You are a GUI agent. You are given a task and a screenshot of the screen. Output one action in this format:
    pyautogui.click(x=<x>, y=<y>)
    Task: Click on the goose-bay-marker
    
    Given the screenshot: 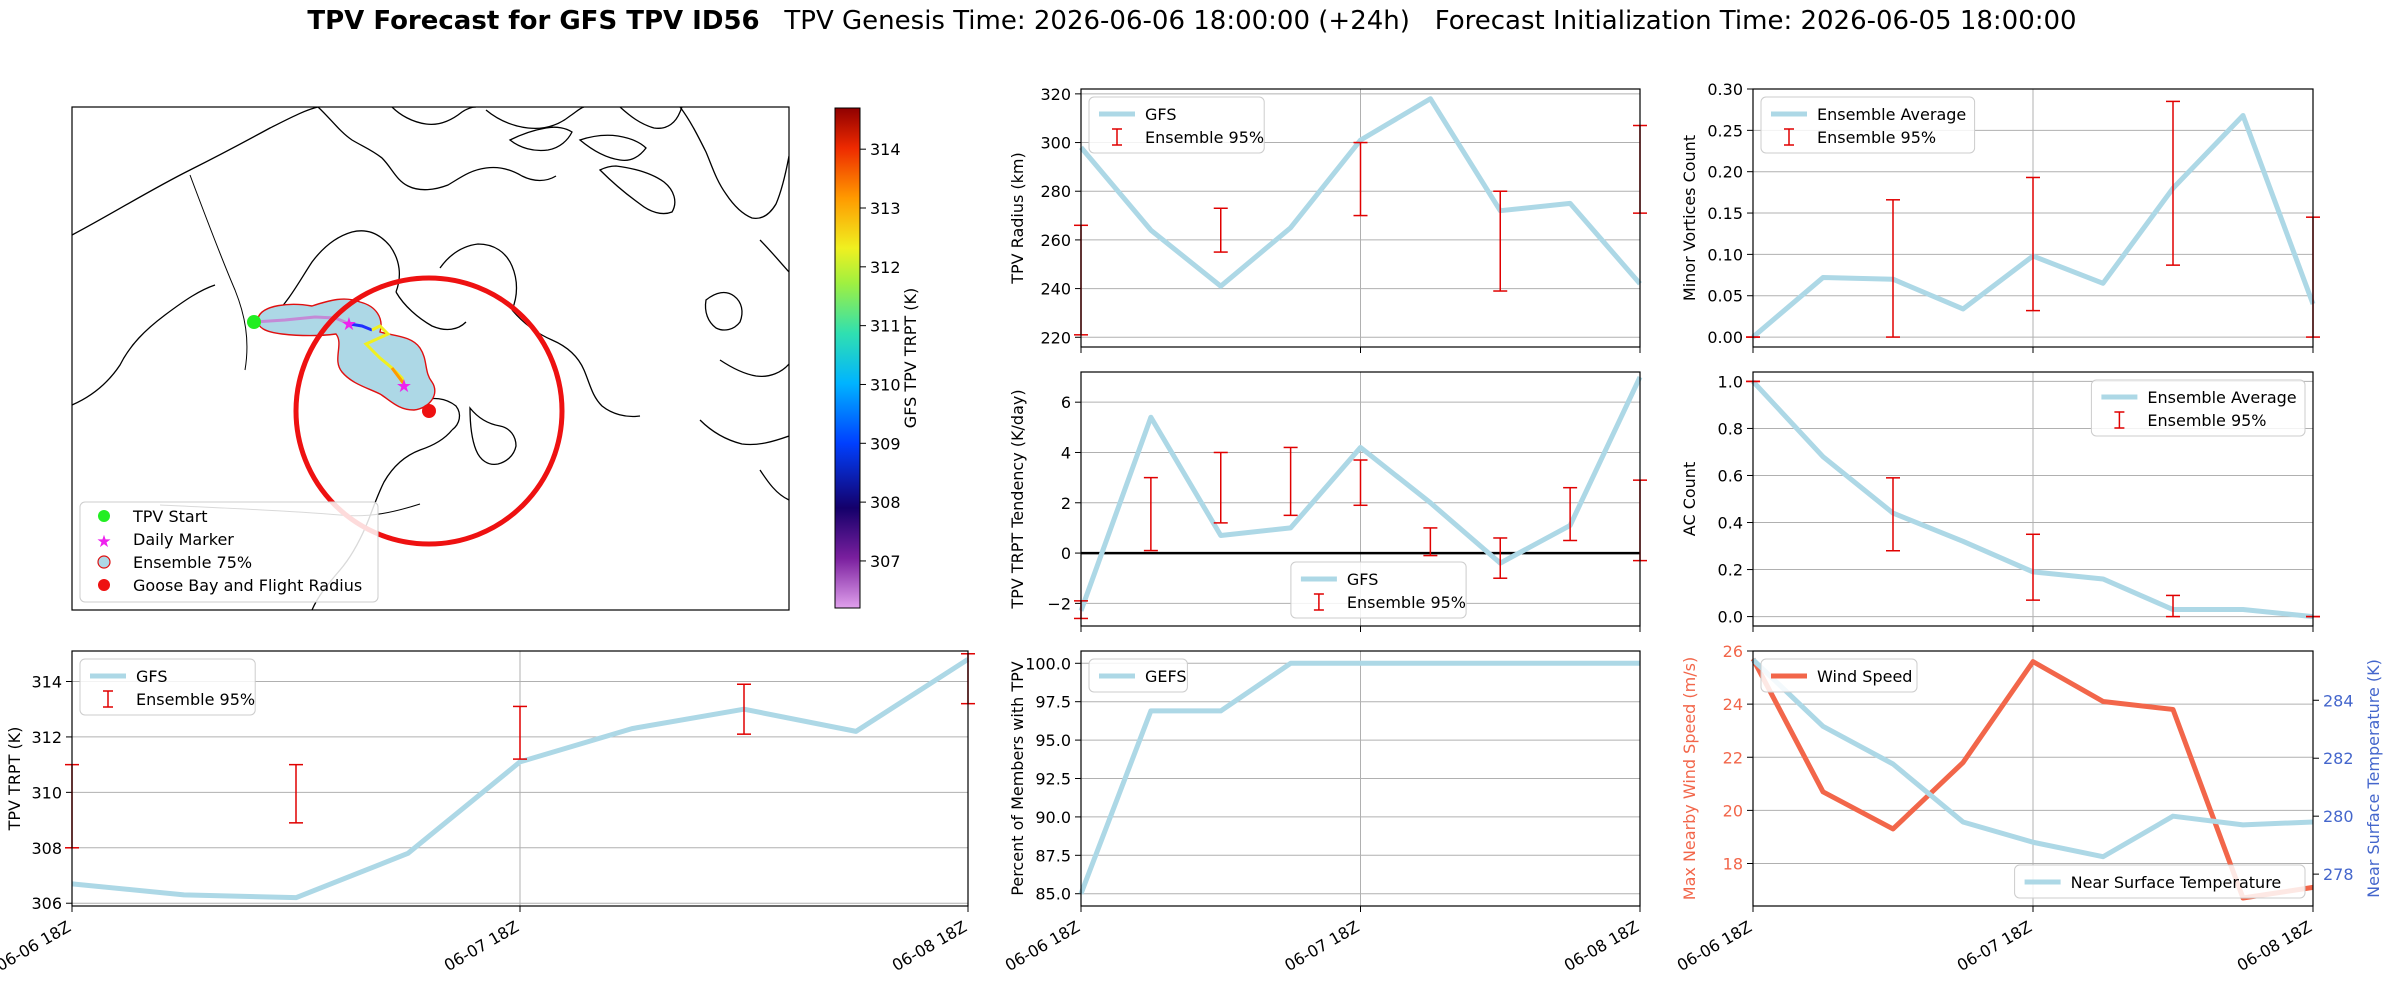 What is the action you would take?
    pyautogui.click(x=429, y=411)
    